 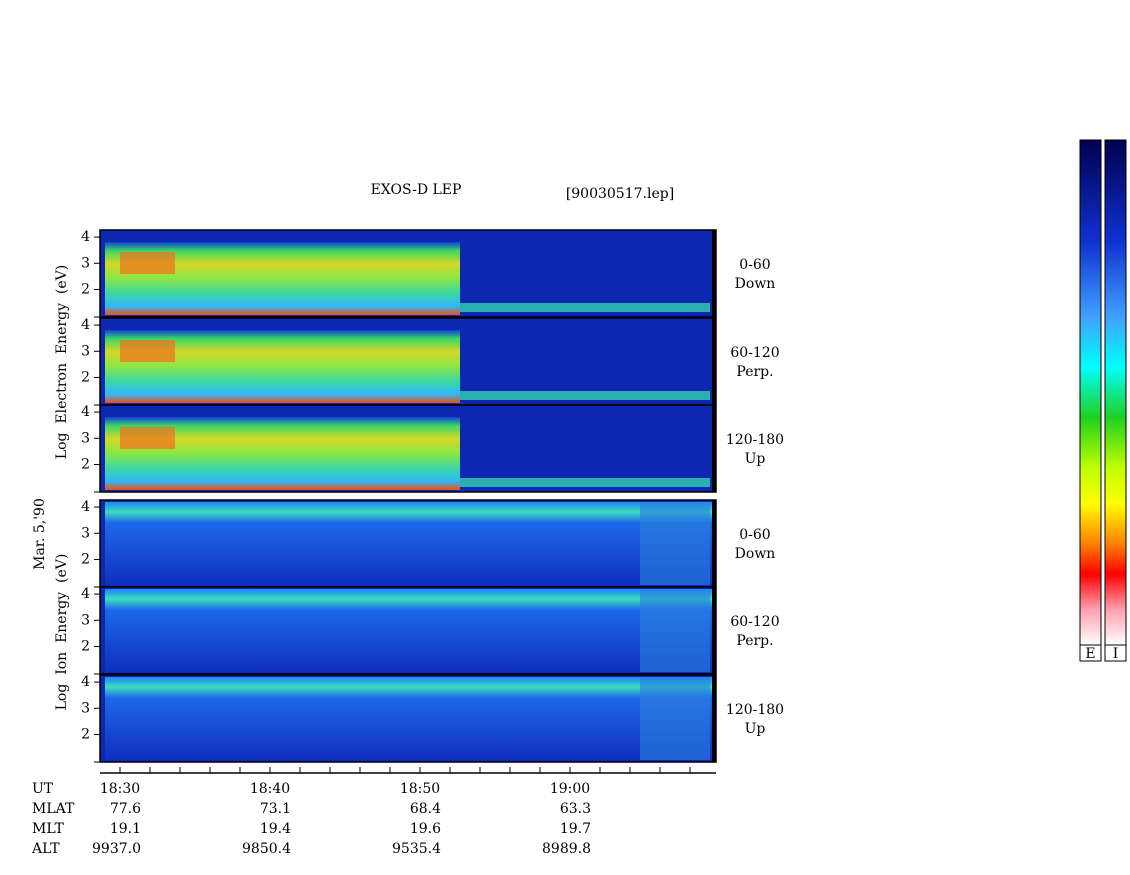 What do you see at coordinates (125, 809) in the screenshot?
I see `orbit-value: 77.6` at bounding box center [125, 809].